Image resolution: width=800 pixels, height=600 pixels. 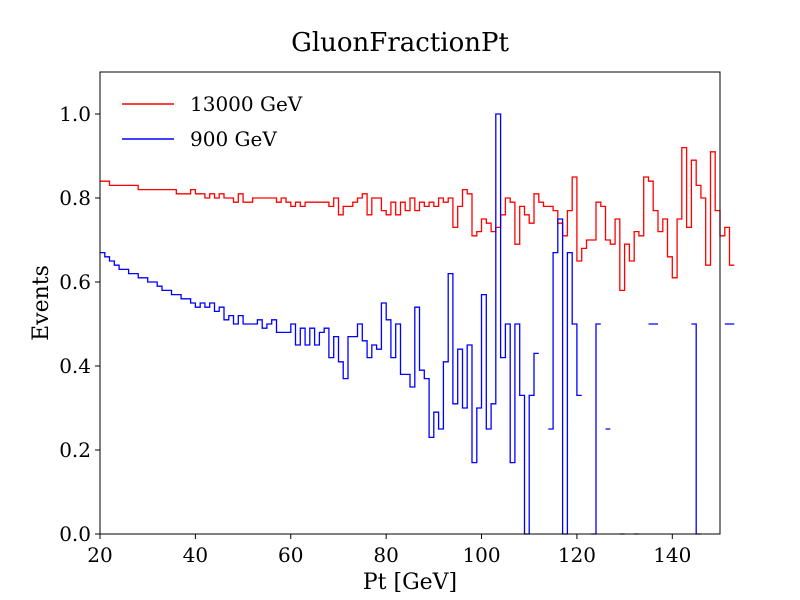 I want to click on y-tick-label: 0.6, so click(x=75, y=282).